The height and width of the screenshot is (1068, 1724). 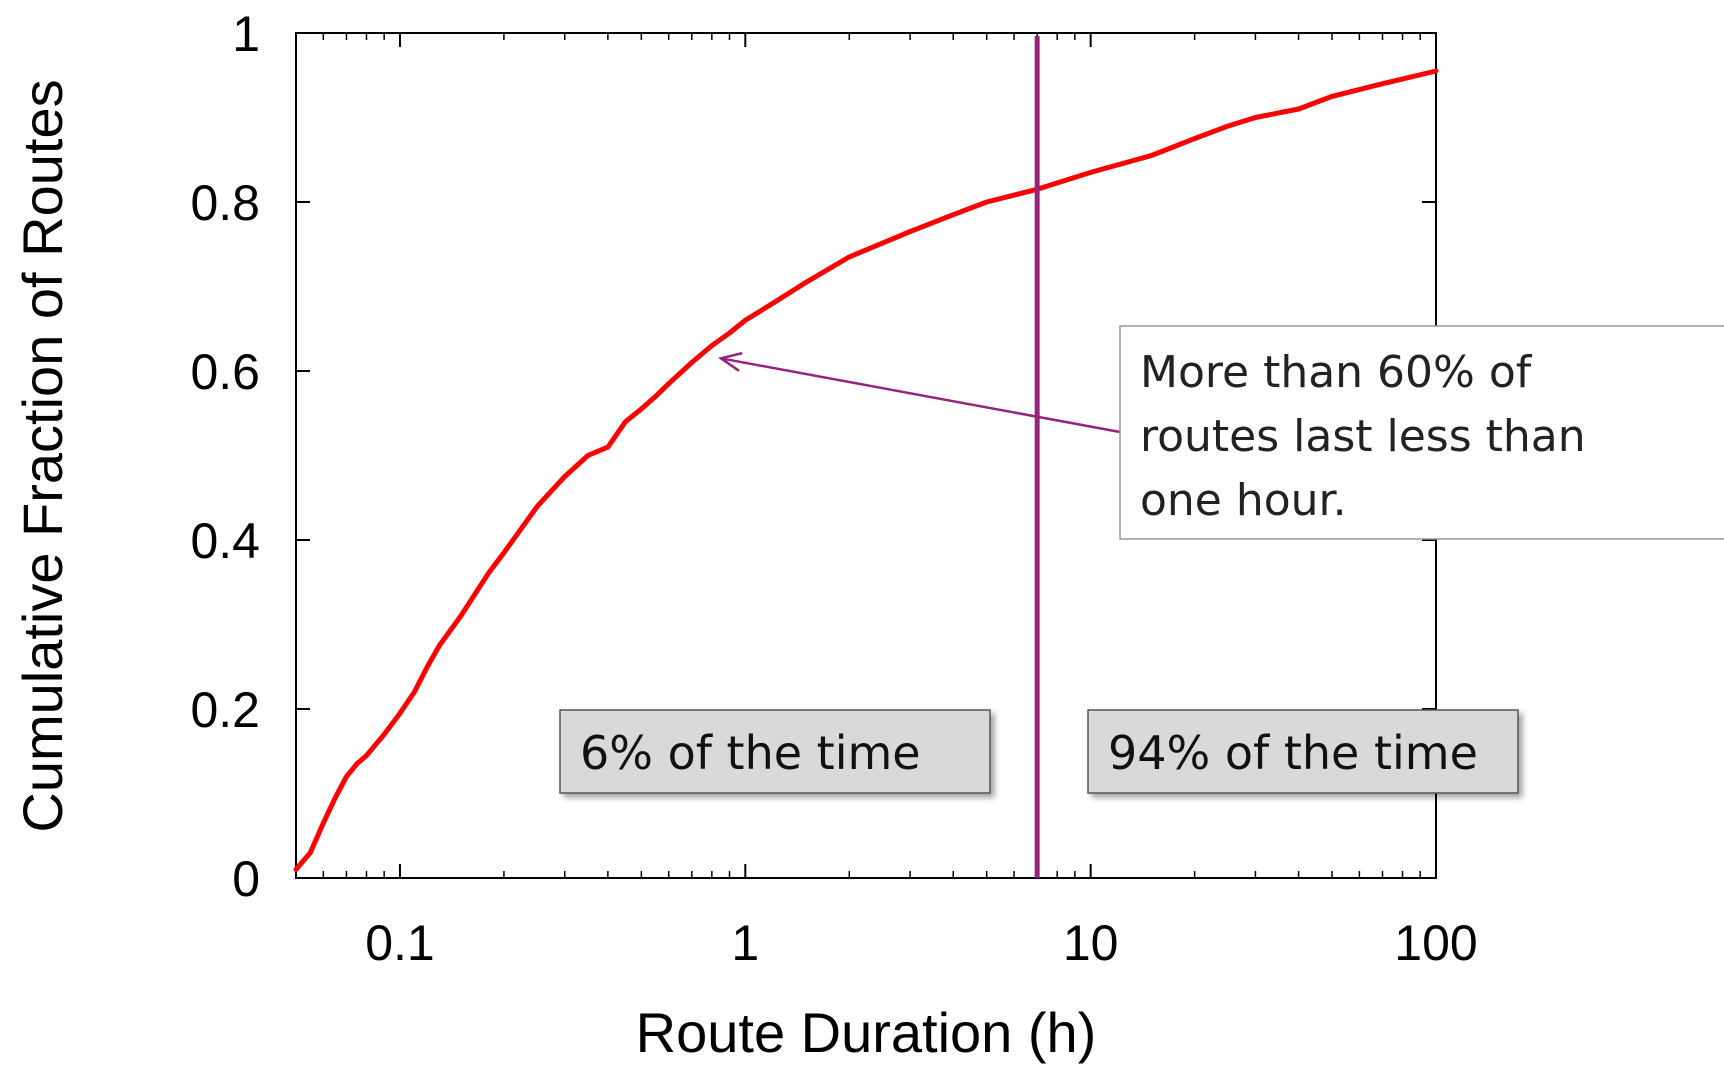 I want to click on callout-arrow-line, so click(x=920, y=395).